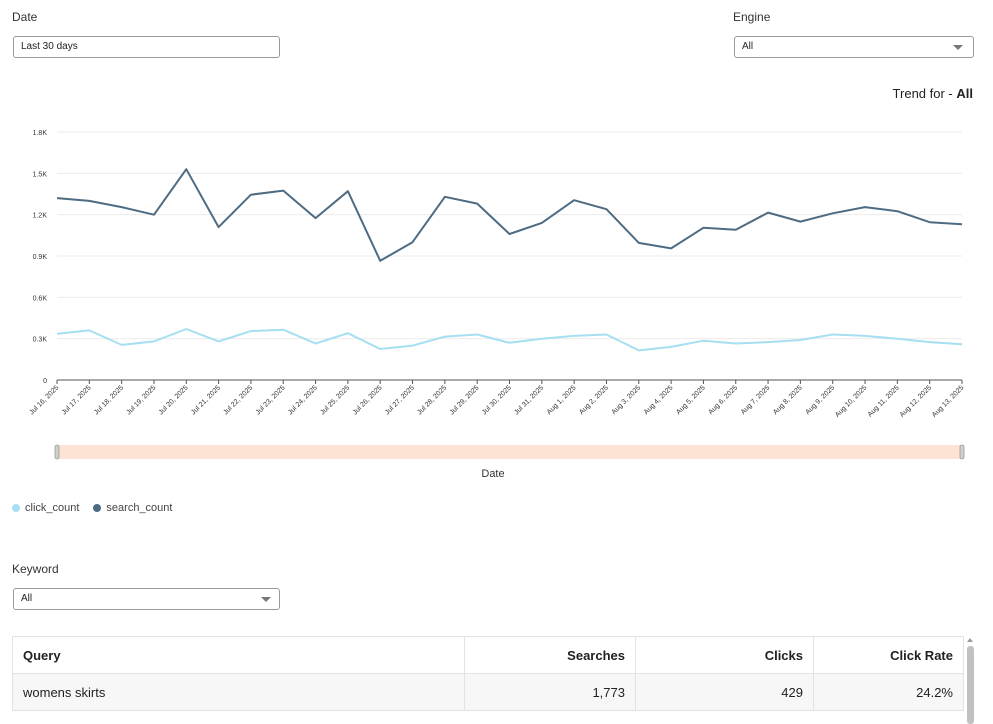 The width and height of the screenshot is (993, 724). I want to click on x-tick-label: Jul 24, 2025, so click(303, 400).